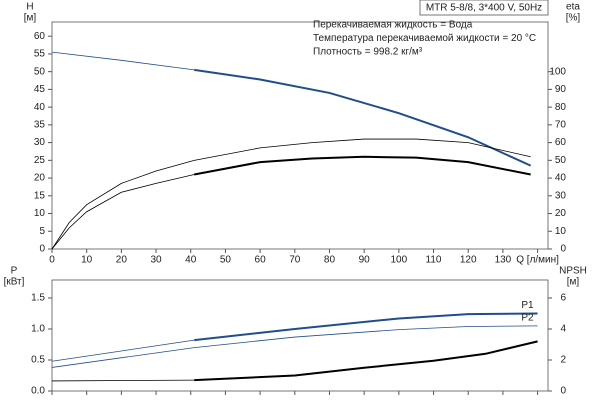 The height and width of the screenshot is (405, 600). Describe the element at coordinates (40, 125) in the screenshot. I see `y-tick-label: 35` at that location.